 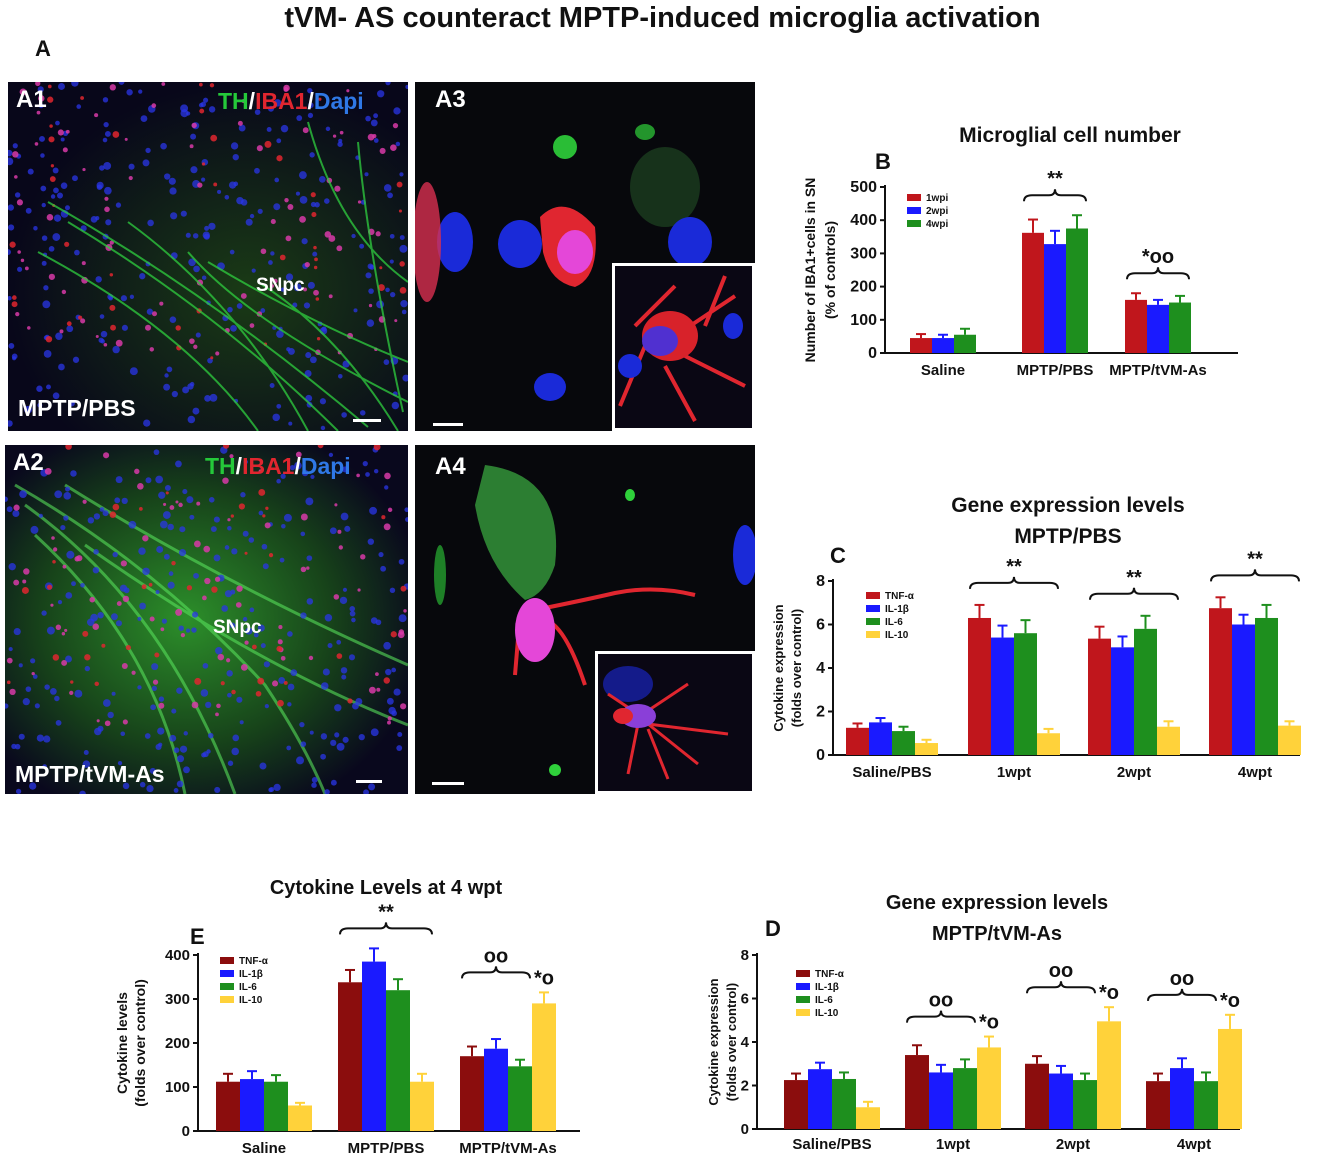 What do you see at coordinates (1158, 257) in the screenshot?
I see `significance-mark: *oo` at bounding box center [1158, 257].